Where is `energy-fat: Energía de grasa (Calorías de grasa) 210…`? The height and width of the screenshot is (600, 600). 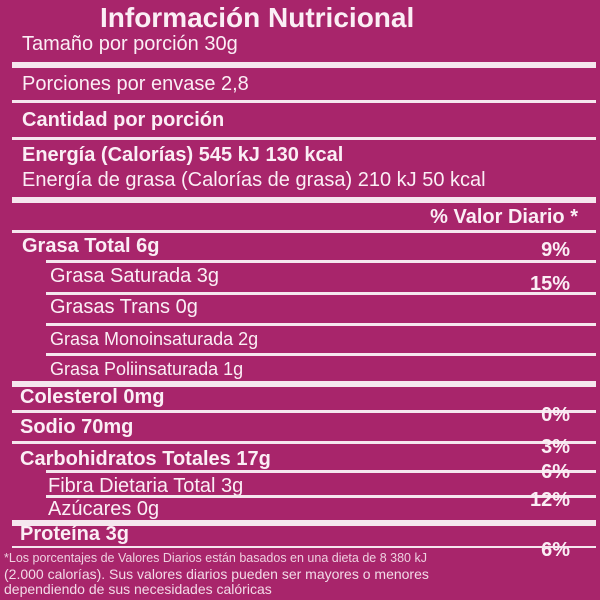 energy-fat: Energía de grasa (Calorías de grasa) 210… is located at coordinates (254, 180).